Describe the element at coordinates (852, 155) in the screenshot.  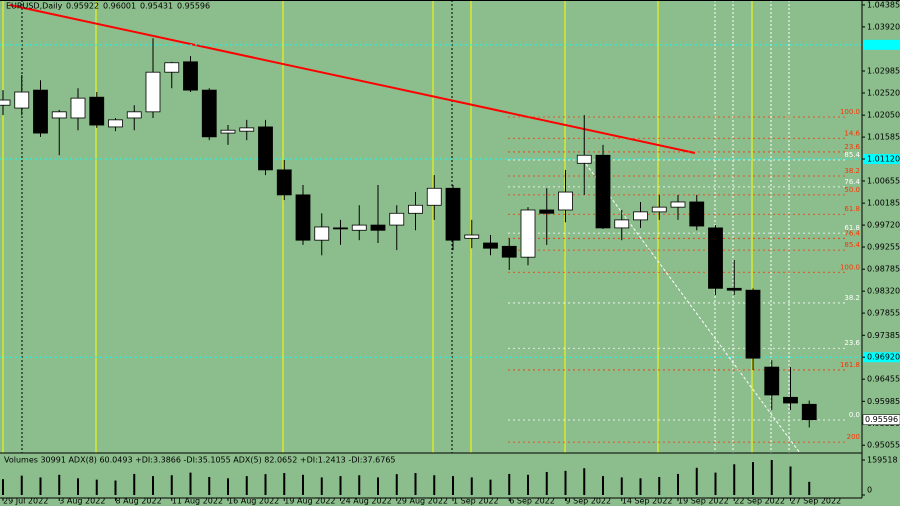
I see `fib-label: 85.4` at that location.